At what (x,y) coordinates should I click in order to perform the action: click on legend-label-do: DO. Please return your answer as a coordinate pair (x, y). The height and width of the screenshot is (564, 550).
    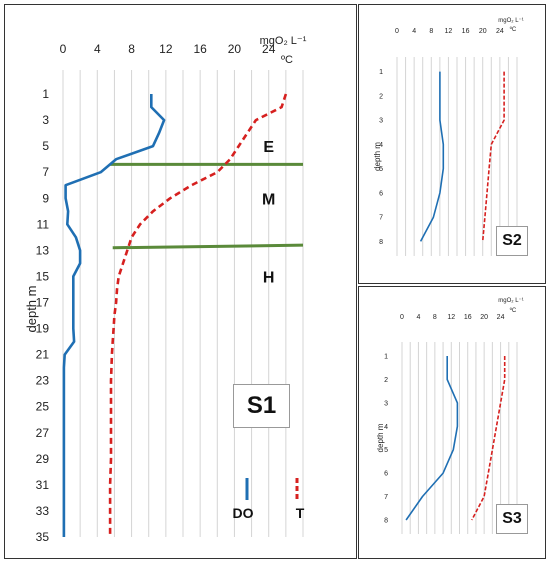
    Looking at the image, I should click on (243, 513).